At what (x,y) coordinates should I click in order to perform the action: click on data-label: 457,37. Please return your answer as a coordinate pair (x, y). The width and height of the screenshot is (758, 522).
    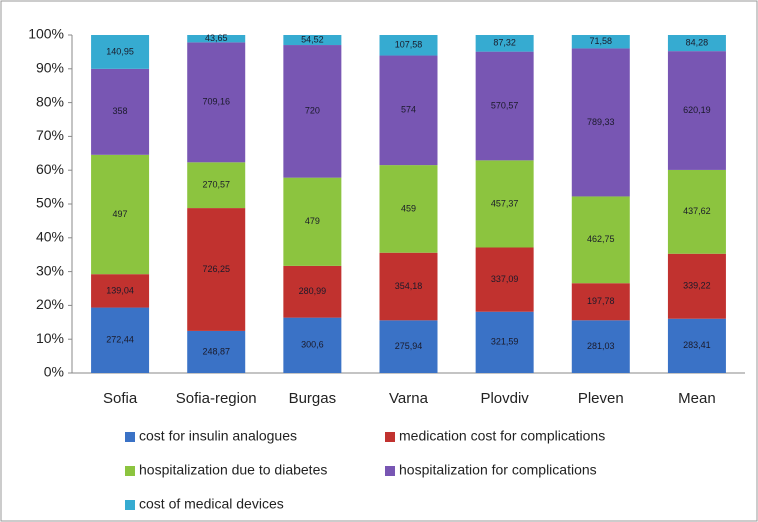
    Looking at the image, I should click on (505, 203).